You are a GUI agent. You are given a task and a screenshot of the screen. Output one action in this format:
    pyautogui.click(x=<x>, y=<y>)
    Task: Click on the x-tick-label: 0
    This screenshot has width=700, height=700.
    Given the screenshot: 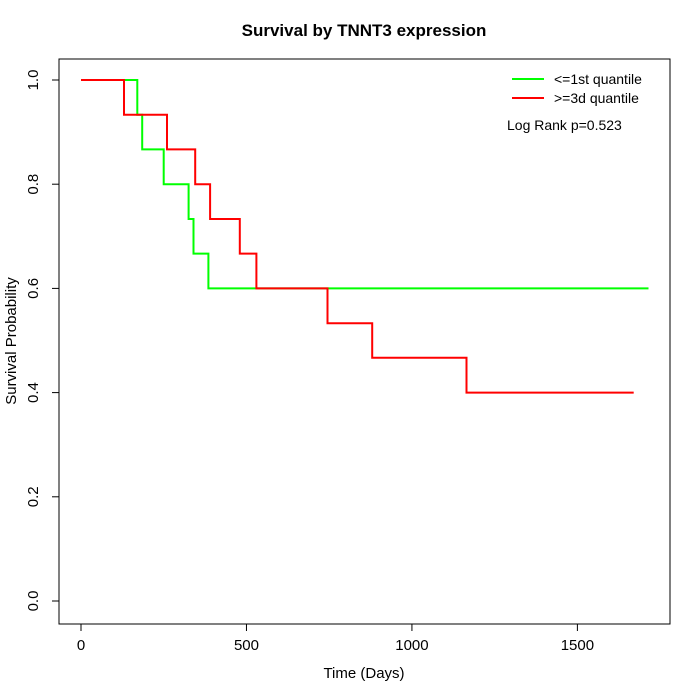 What is the action you would take?
    pyautogui.click(x=81, y=645)
    